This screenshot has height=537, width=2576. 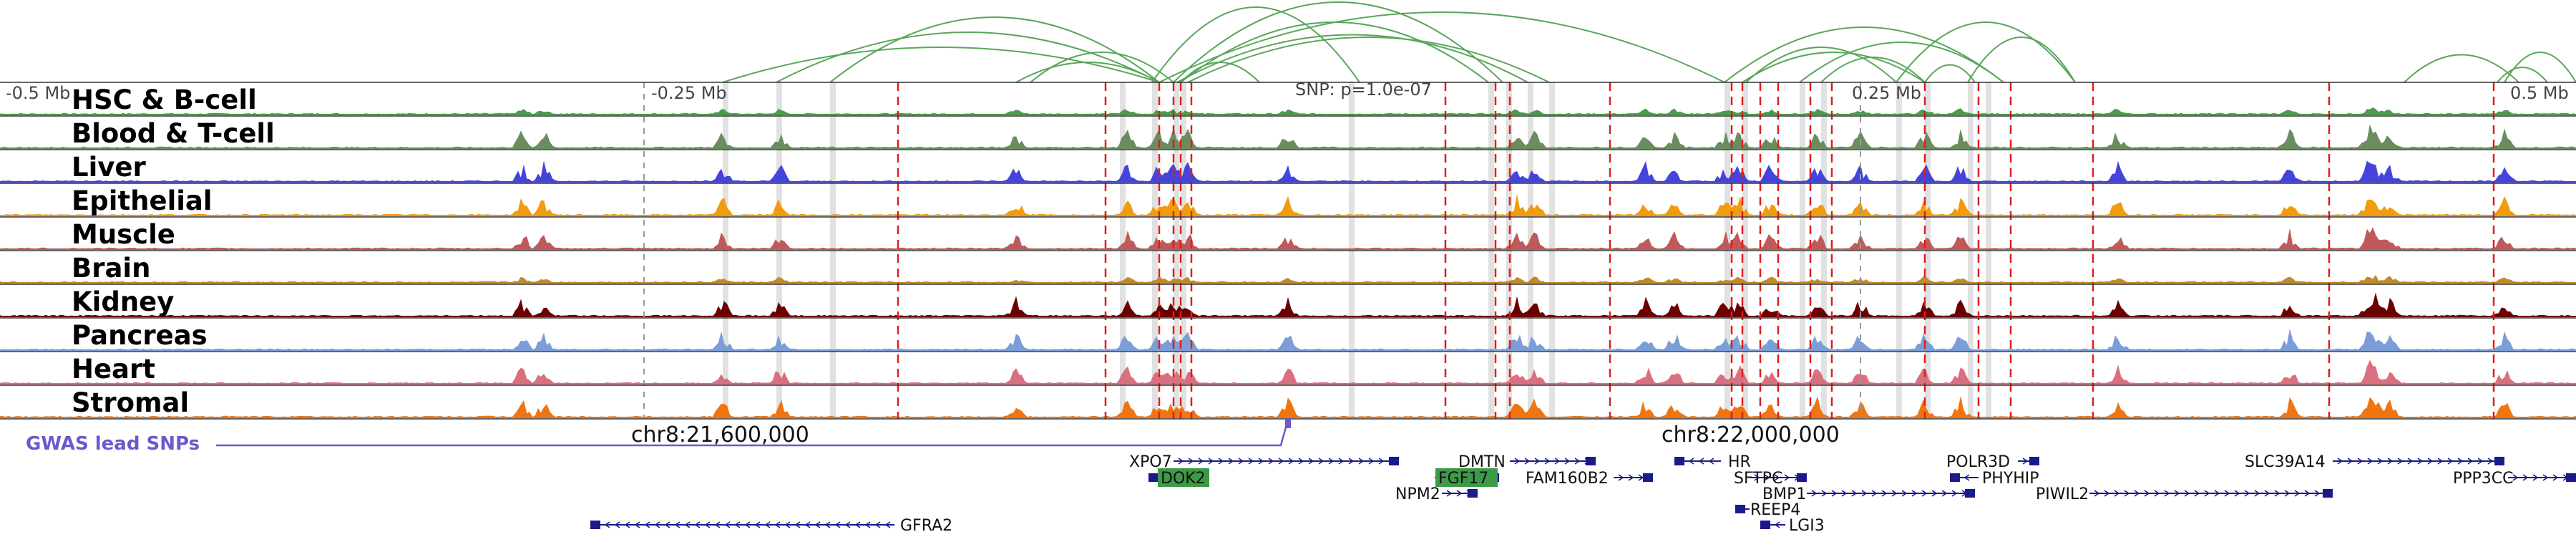 I want to click on gene-dok2: DOK2, so click(x=1178, y=478).